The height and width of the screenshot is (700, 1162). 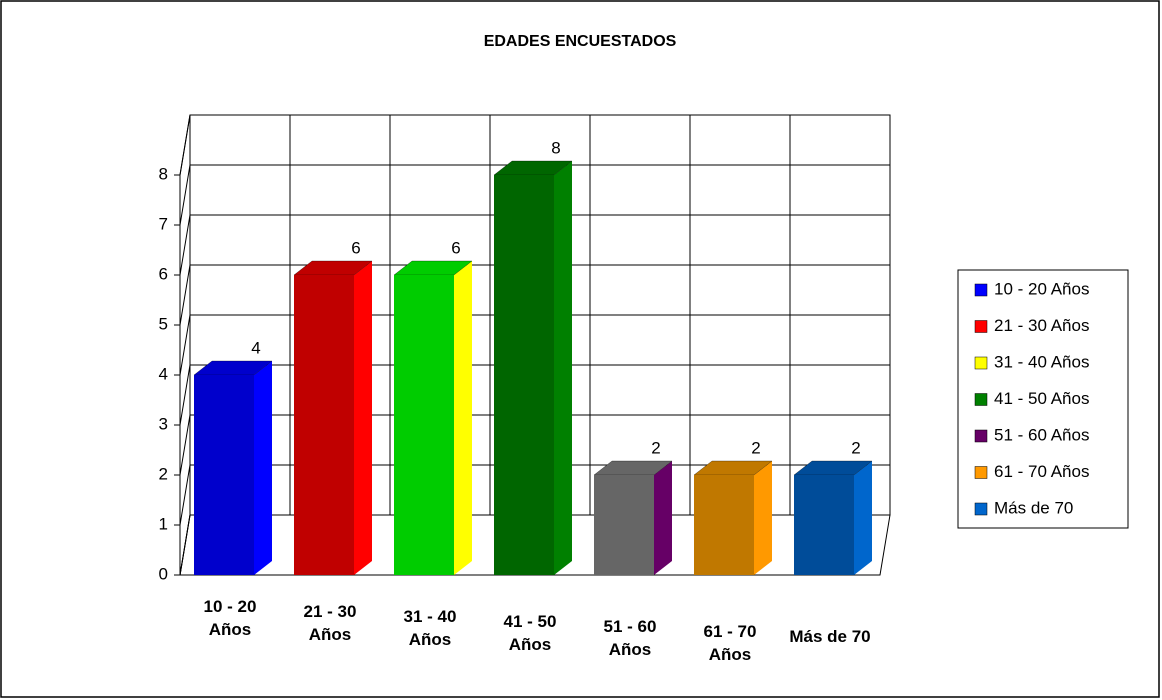 I want to click on legend-label: 51 - 60 Años, so click(x=1041, y=434).